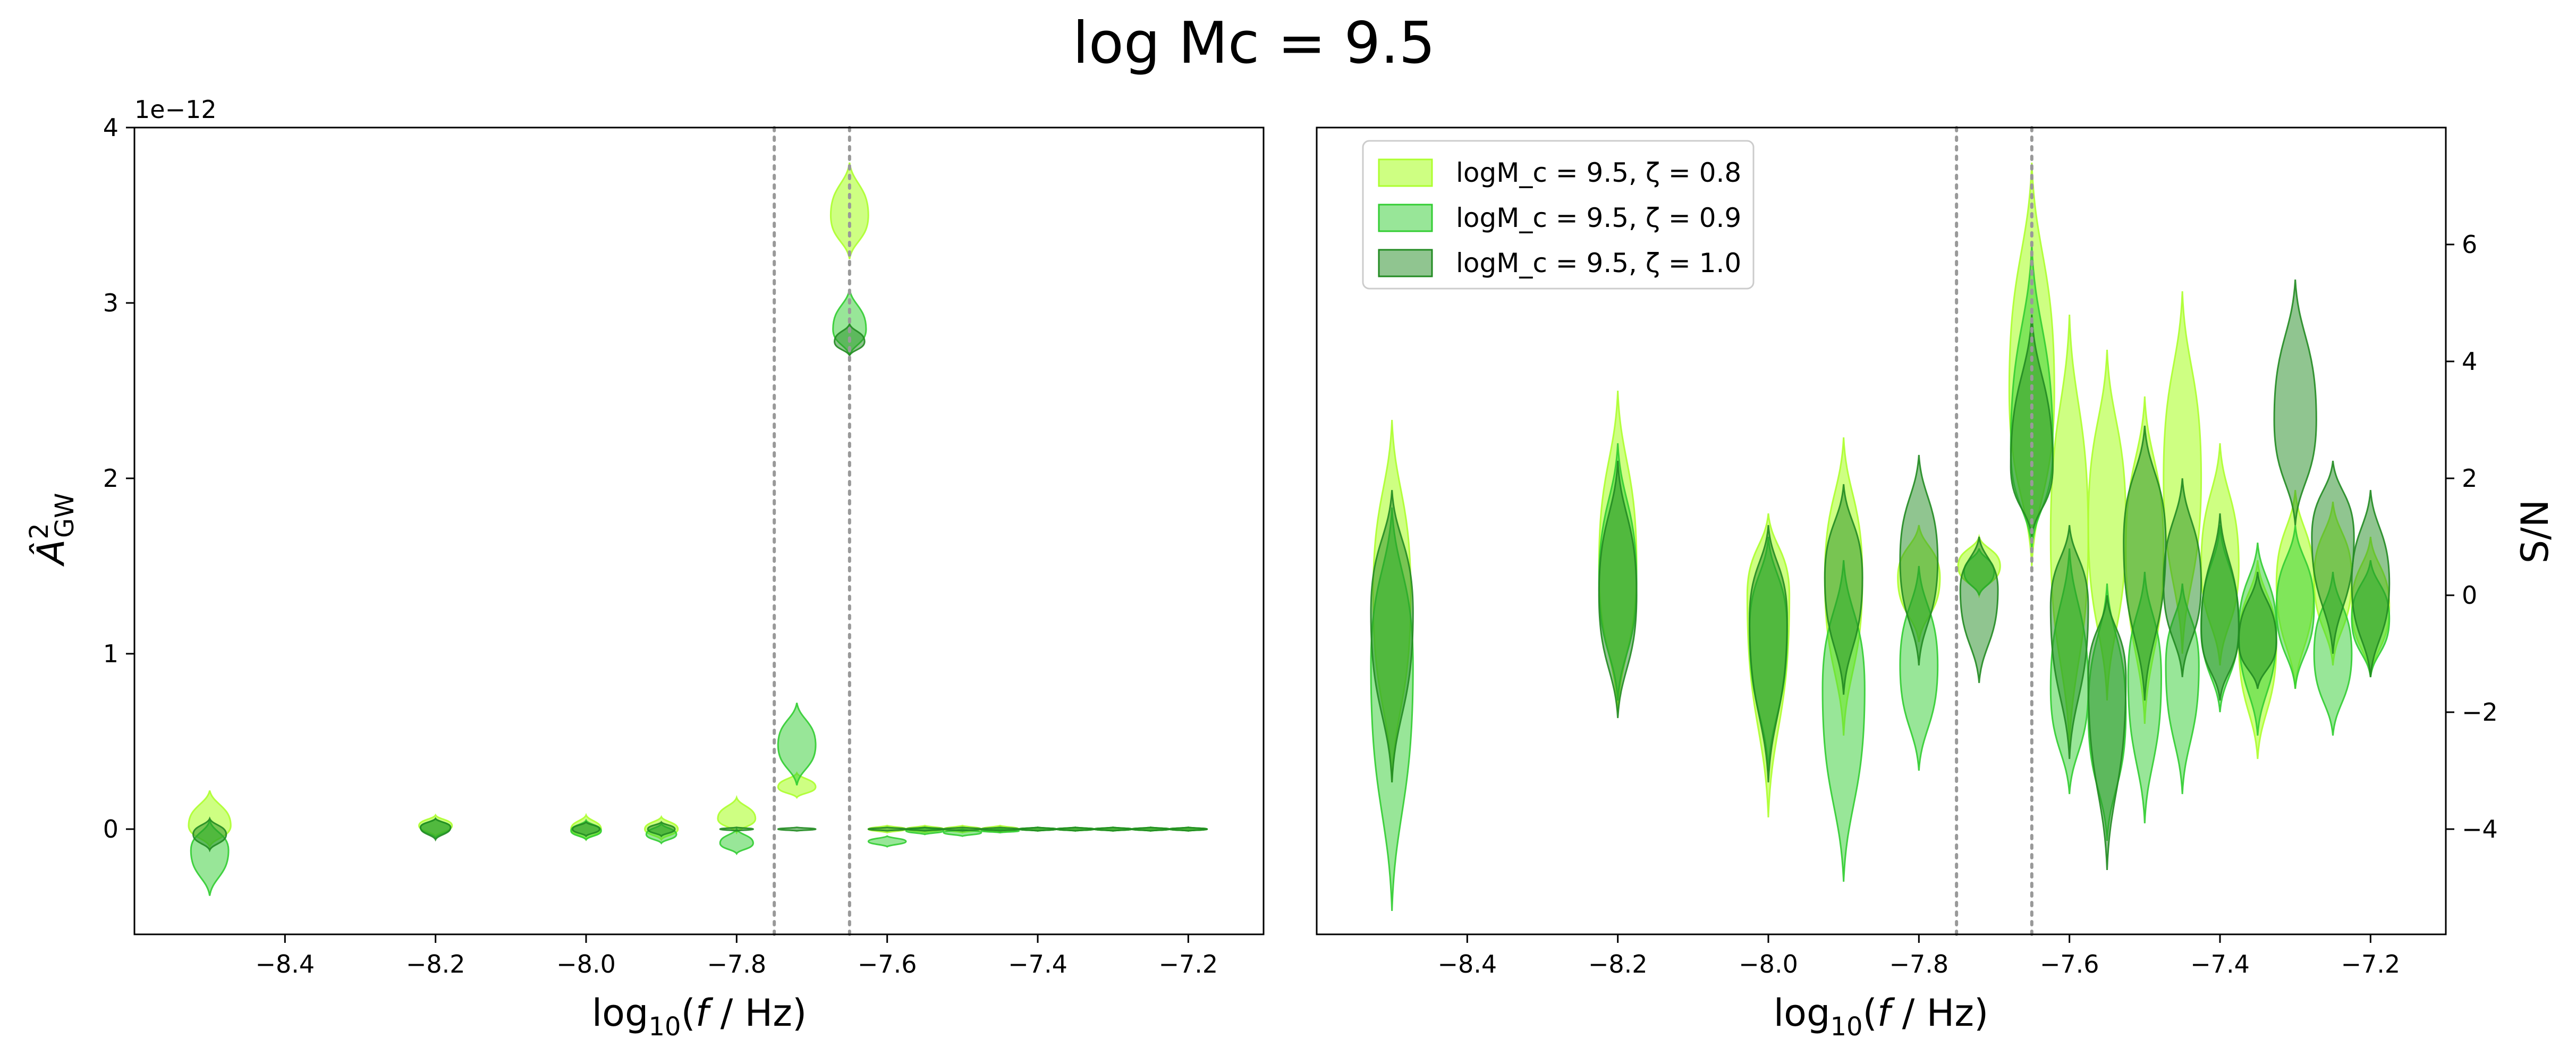 The width and height of the screenshot is (2576, 1055). Describe the element at coordinates (110, 478) in the screenshot. I see `left-ytick-label-2: 2` at that location.